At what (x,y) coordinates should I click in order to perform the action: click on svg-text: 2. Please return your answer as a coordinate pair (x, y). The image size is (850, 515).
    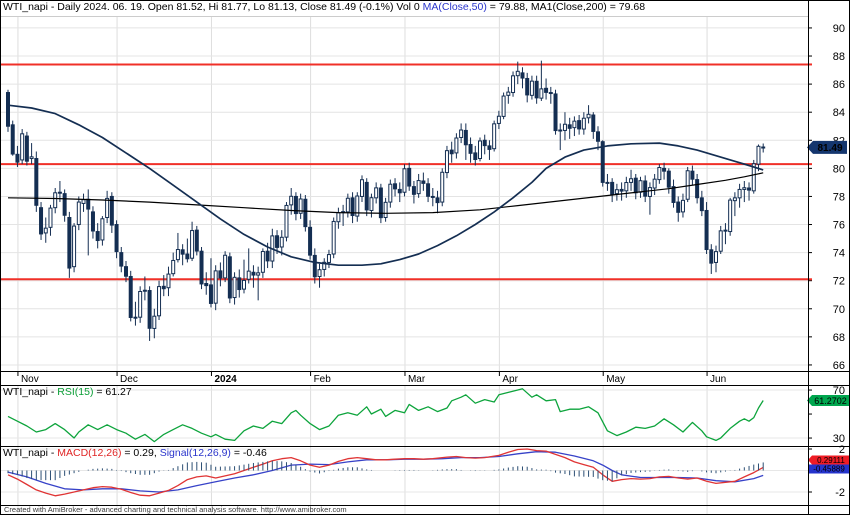
    Looking at the image, I should click on (842, 450).